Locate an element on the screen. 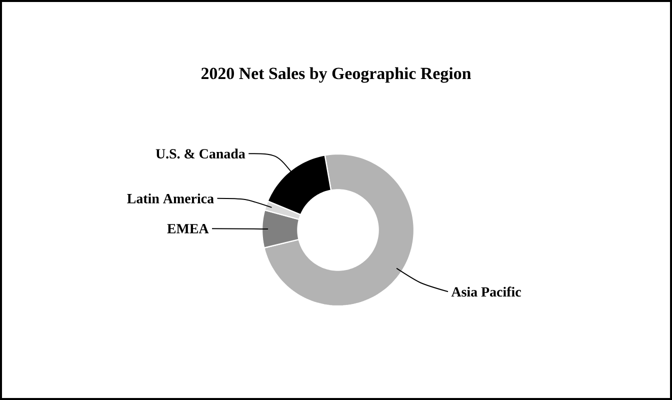 This screenshot has width=672, height=400. slice-label: U.S. & Canada is located at coordinates (201, 153).